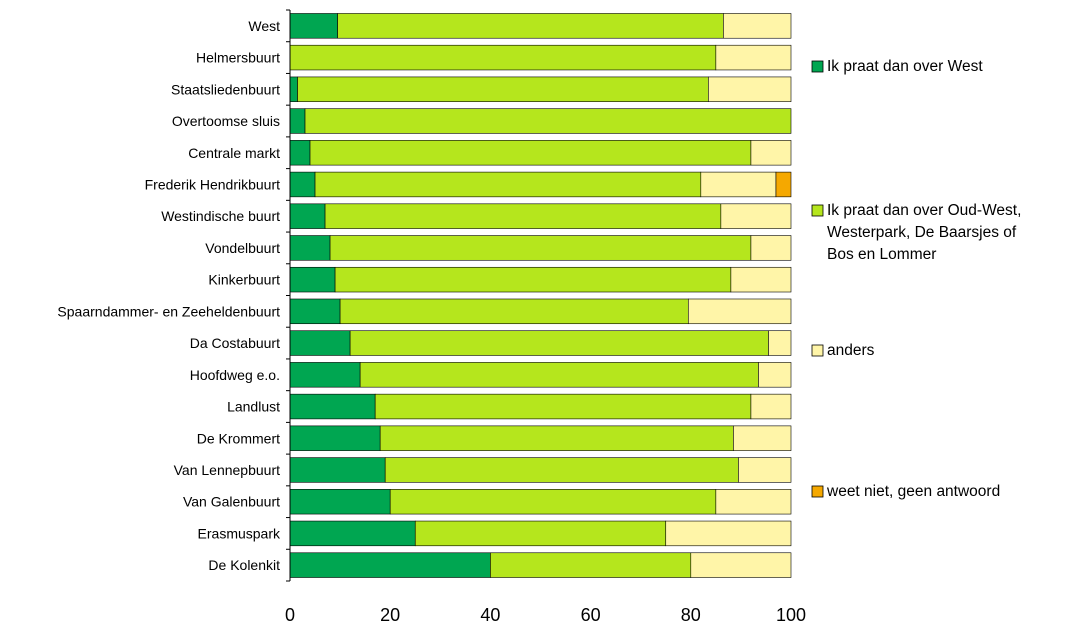 The width and height of the screenshot is (1074, 628). I want to click on category-label: Hoofdweg e.o., so click(235, 375).